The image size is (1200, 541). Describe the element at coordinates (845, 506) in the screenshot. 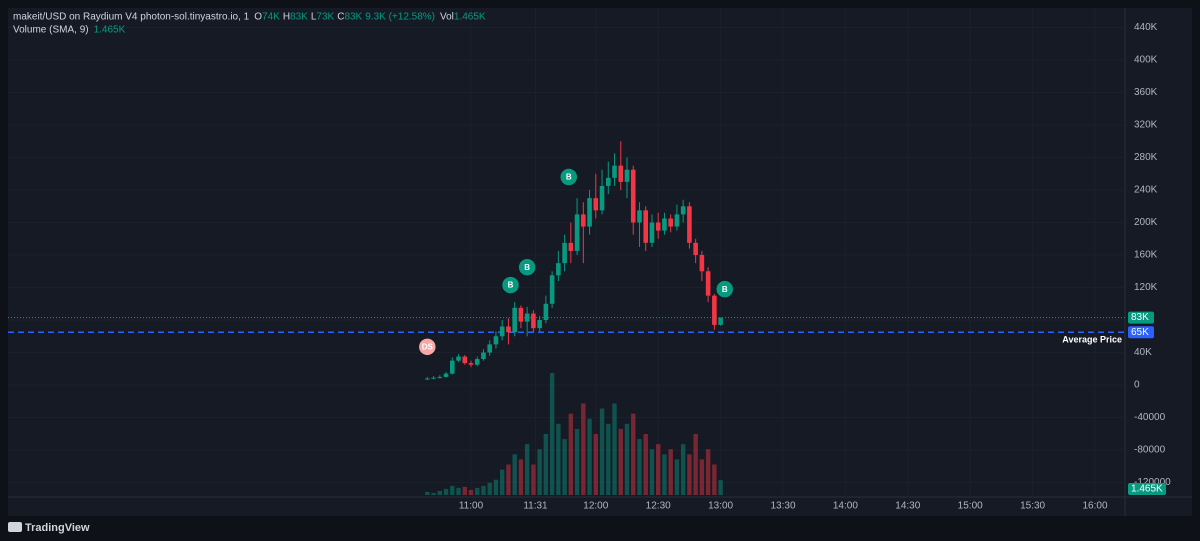

I see `x-tick-label: 14:00` at that location.